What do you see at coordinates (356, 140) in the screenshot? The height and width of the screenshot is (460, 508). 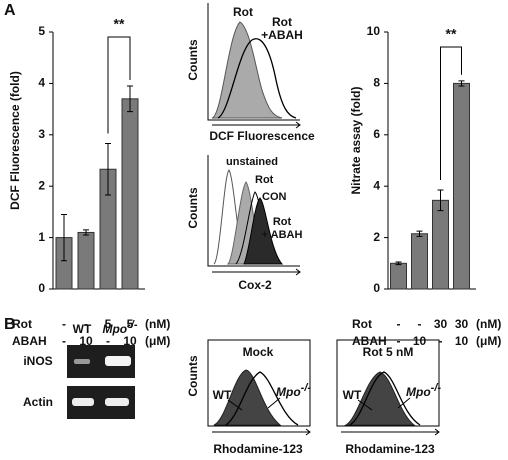 I see `y-label: Nitrate assay (fold)` at bounding box center [356, 140].